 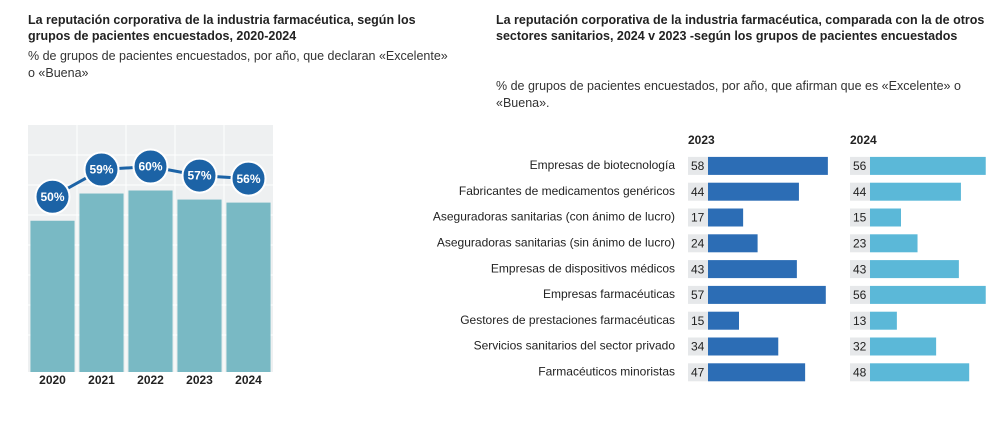 What do you see at coordinates (863, 140) in the screenshot?
I see `legend-label: 2024` at bounding box center [863, 140].